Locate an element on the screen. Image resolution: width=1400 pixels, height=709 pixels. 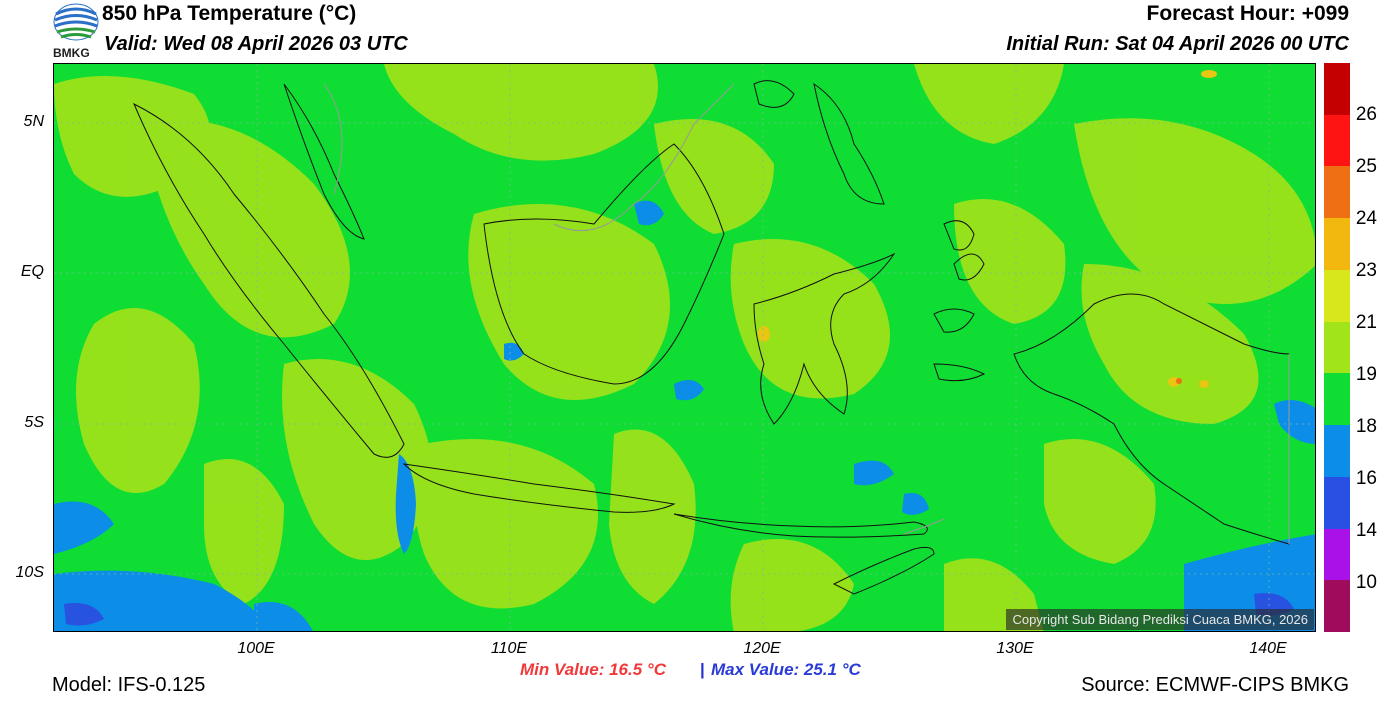
valid-time: Valid: Wed 08 April 2026 03 UTC is located at coordinates (256, 44).